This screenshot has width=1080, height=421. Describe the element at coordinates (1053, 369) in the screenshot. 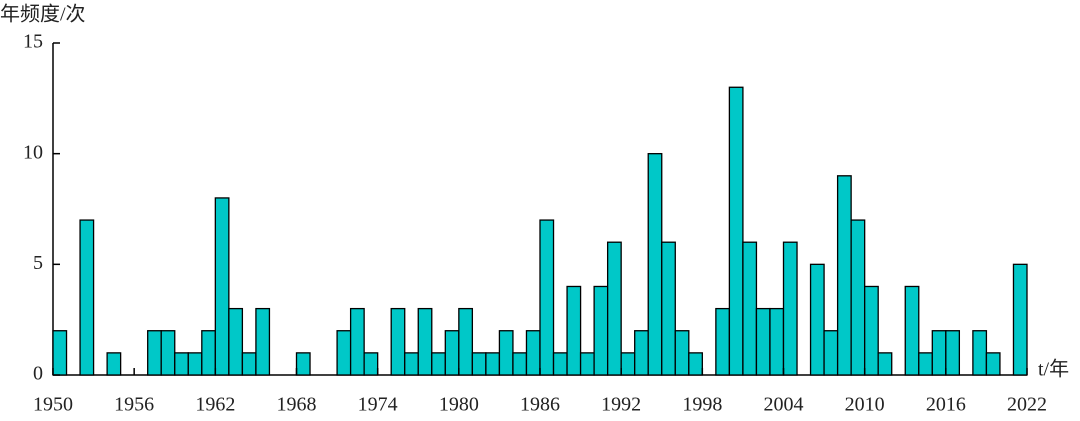

I see `x-axis-label: t/年` at that location.